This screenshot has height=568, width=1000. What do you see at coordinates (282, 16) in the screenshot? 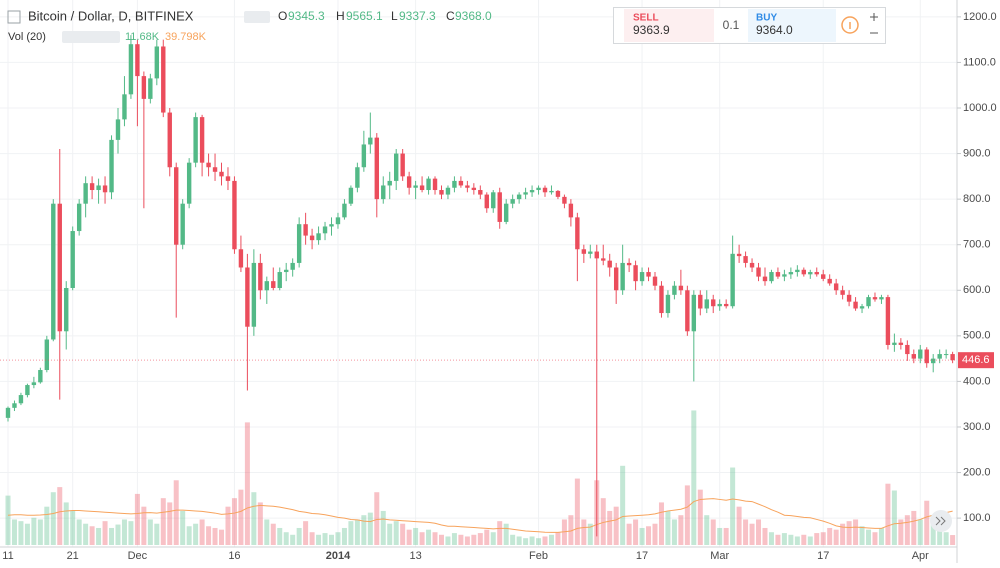
I see `ohlc-label: O` at bounding box center [282, 16].